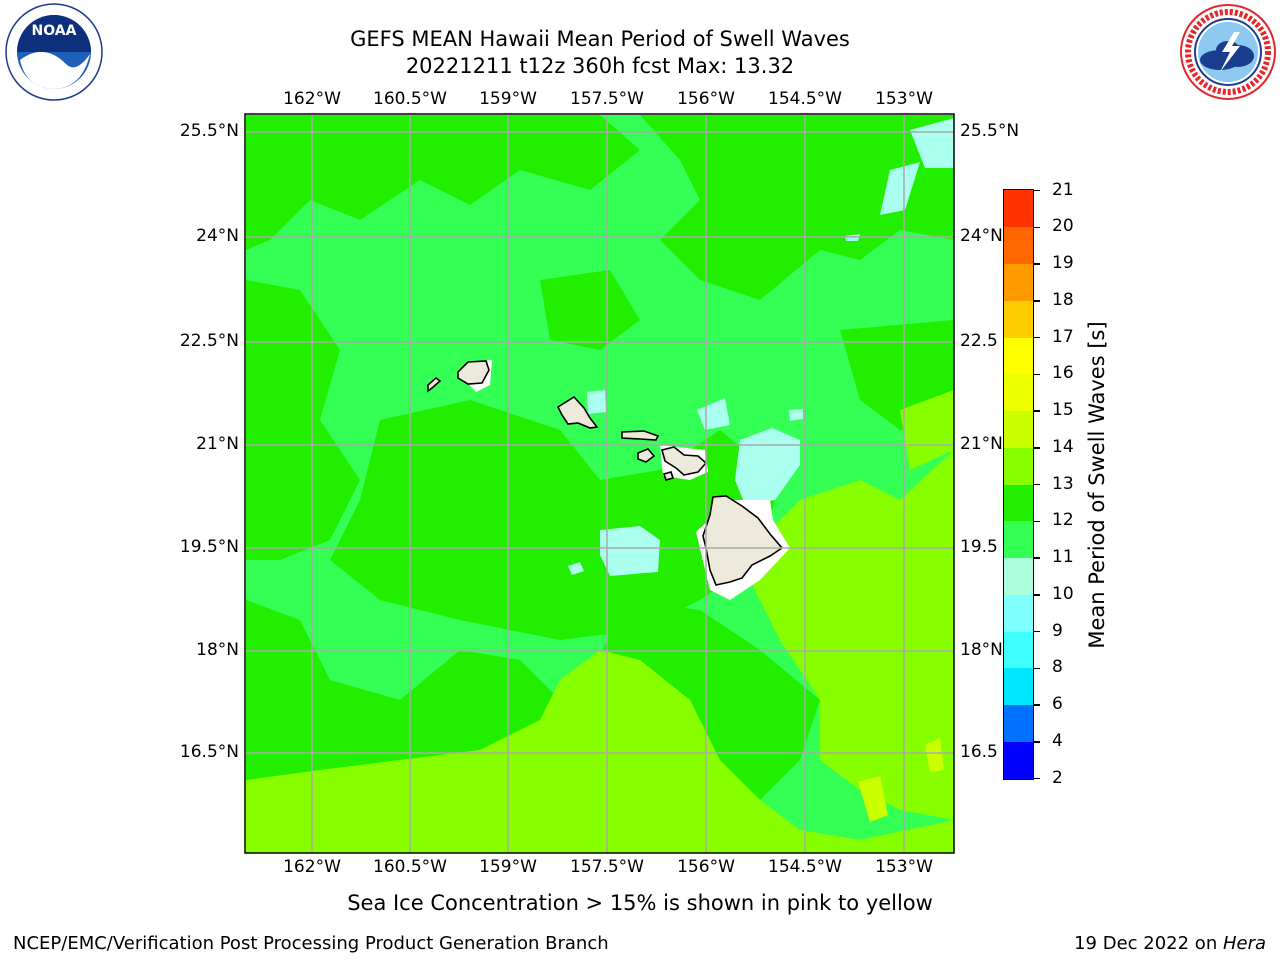  Describe the element at coordinates (1063, 189) in the screenshot. I see `colorbar-tick-label: 21` at that location.